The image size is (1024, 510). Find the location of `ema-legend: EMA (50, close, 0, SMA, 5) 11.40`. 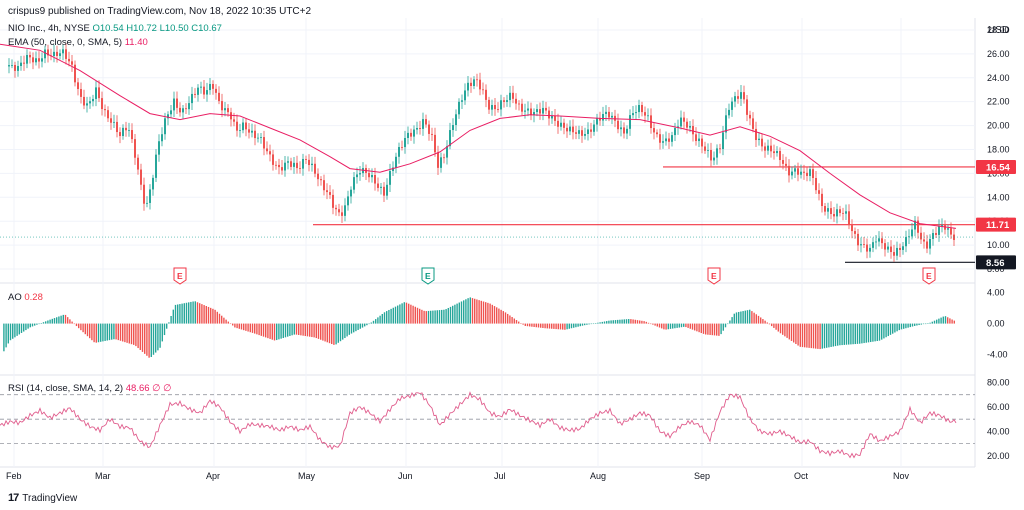

ema-legend: EMA (50, close, 0, SMA, 5) 11.40 is located at coordinates (78, 42).